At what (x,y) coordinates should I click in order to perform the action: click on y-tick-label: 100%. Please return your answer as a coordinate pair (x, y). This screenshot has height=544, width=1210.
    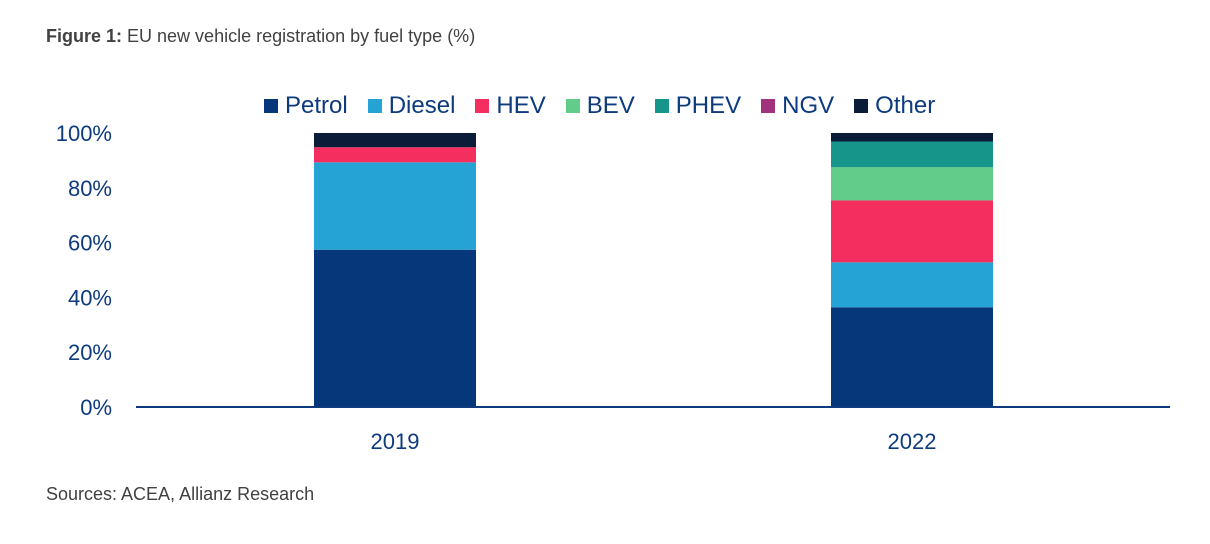
    Looking at the image, I should click on (84, 133).